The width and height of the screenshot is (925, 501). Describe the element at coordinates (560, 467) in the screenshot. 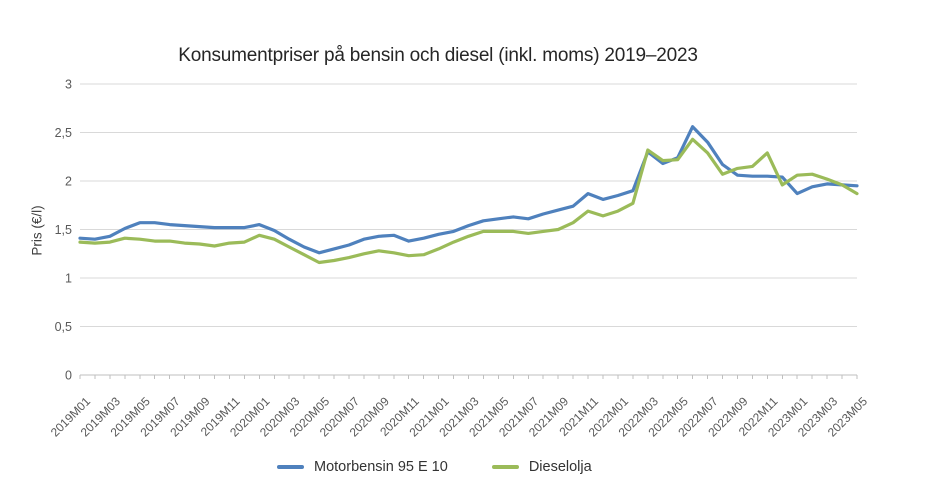

I see `legend-label-dieselolja: Dieselolja` at that location.